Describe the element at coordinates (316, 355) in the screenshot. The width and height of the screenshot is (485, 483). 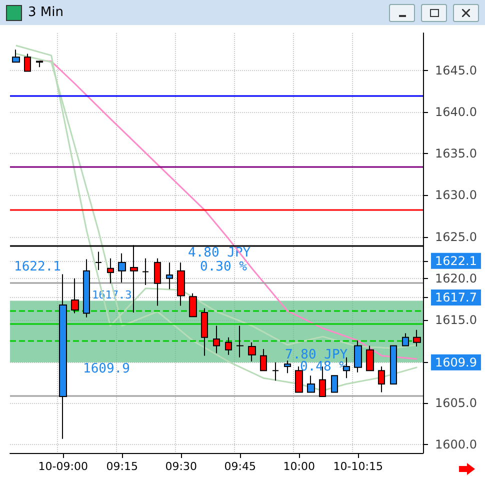
I see `annotation: 7.80 JPY` at that location.